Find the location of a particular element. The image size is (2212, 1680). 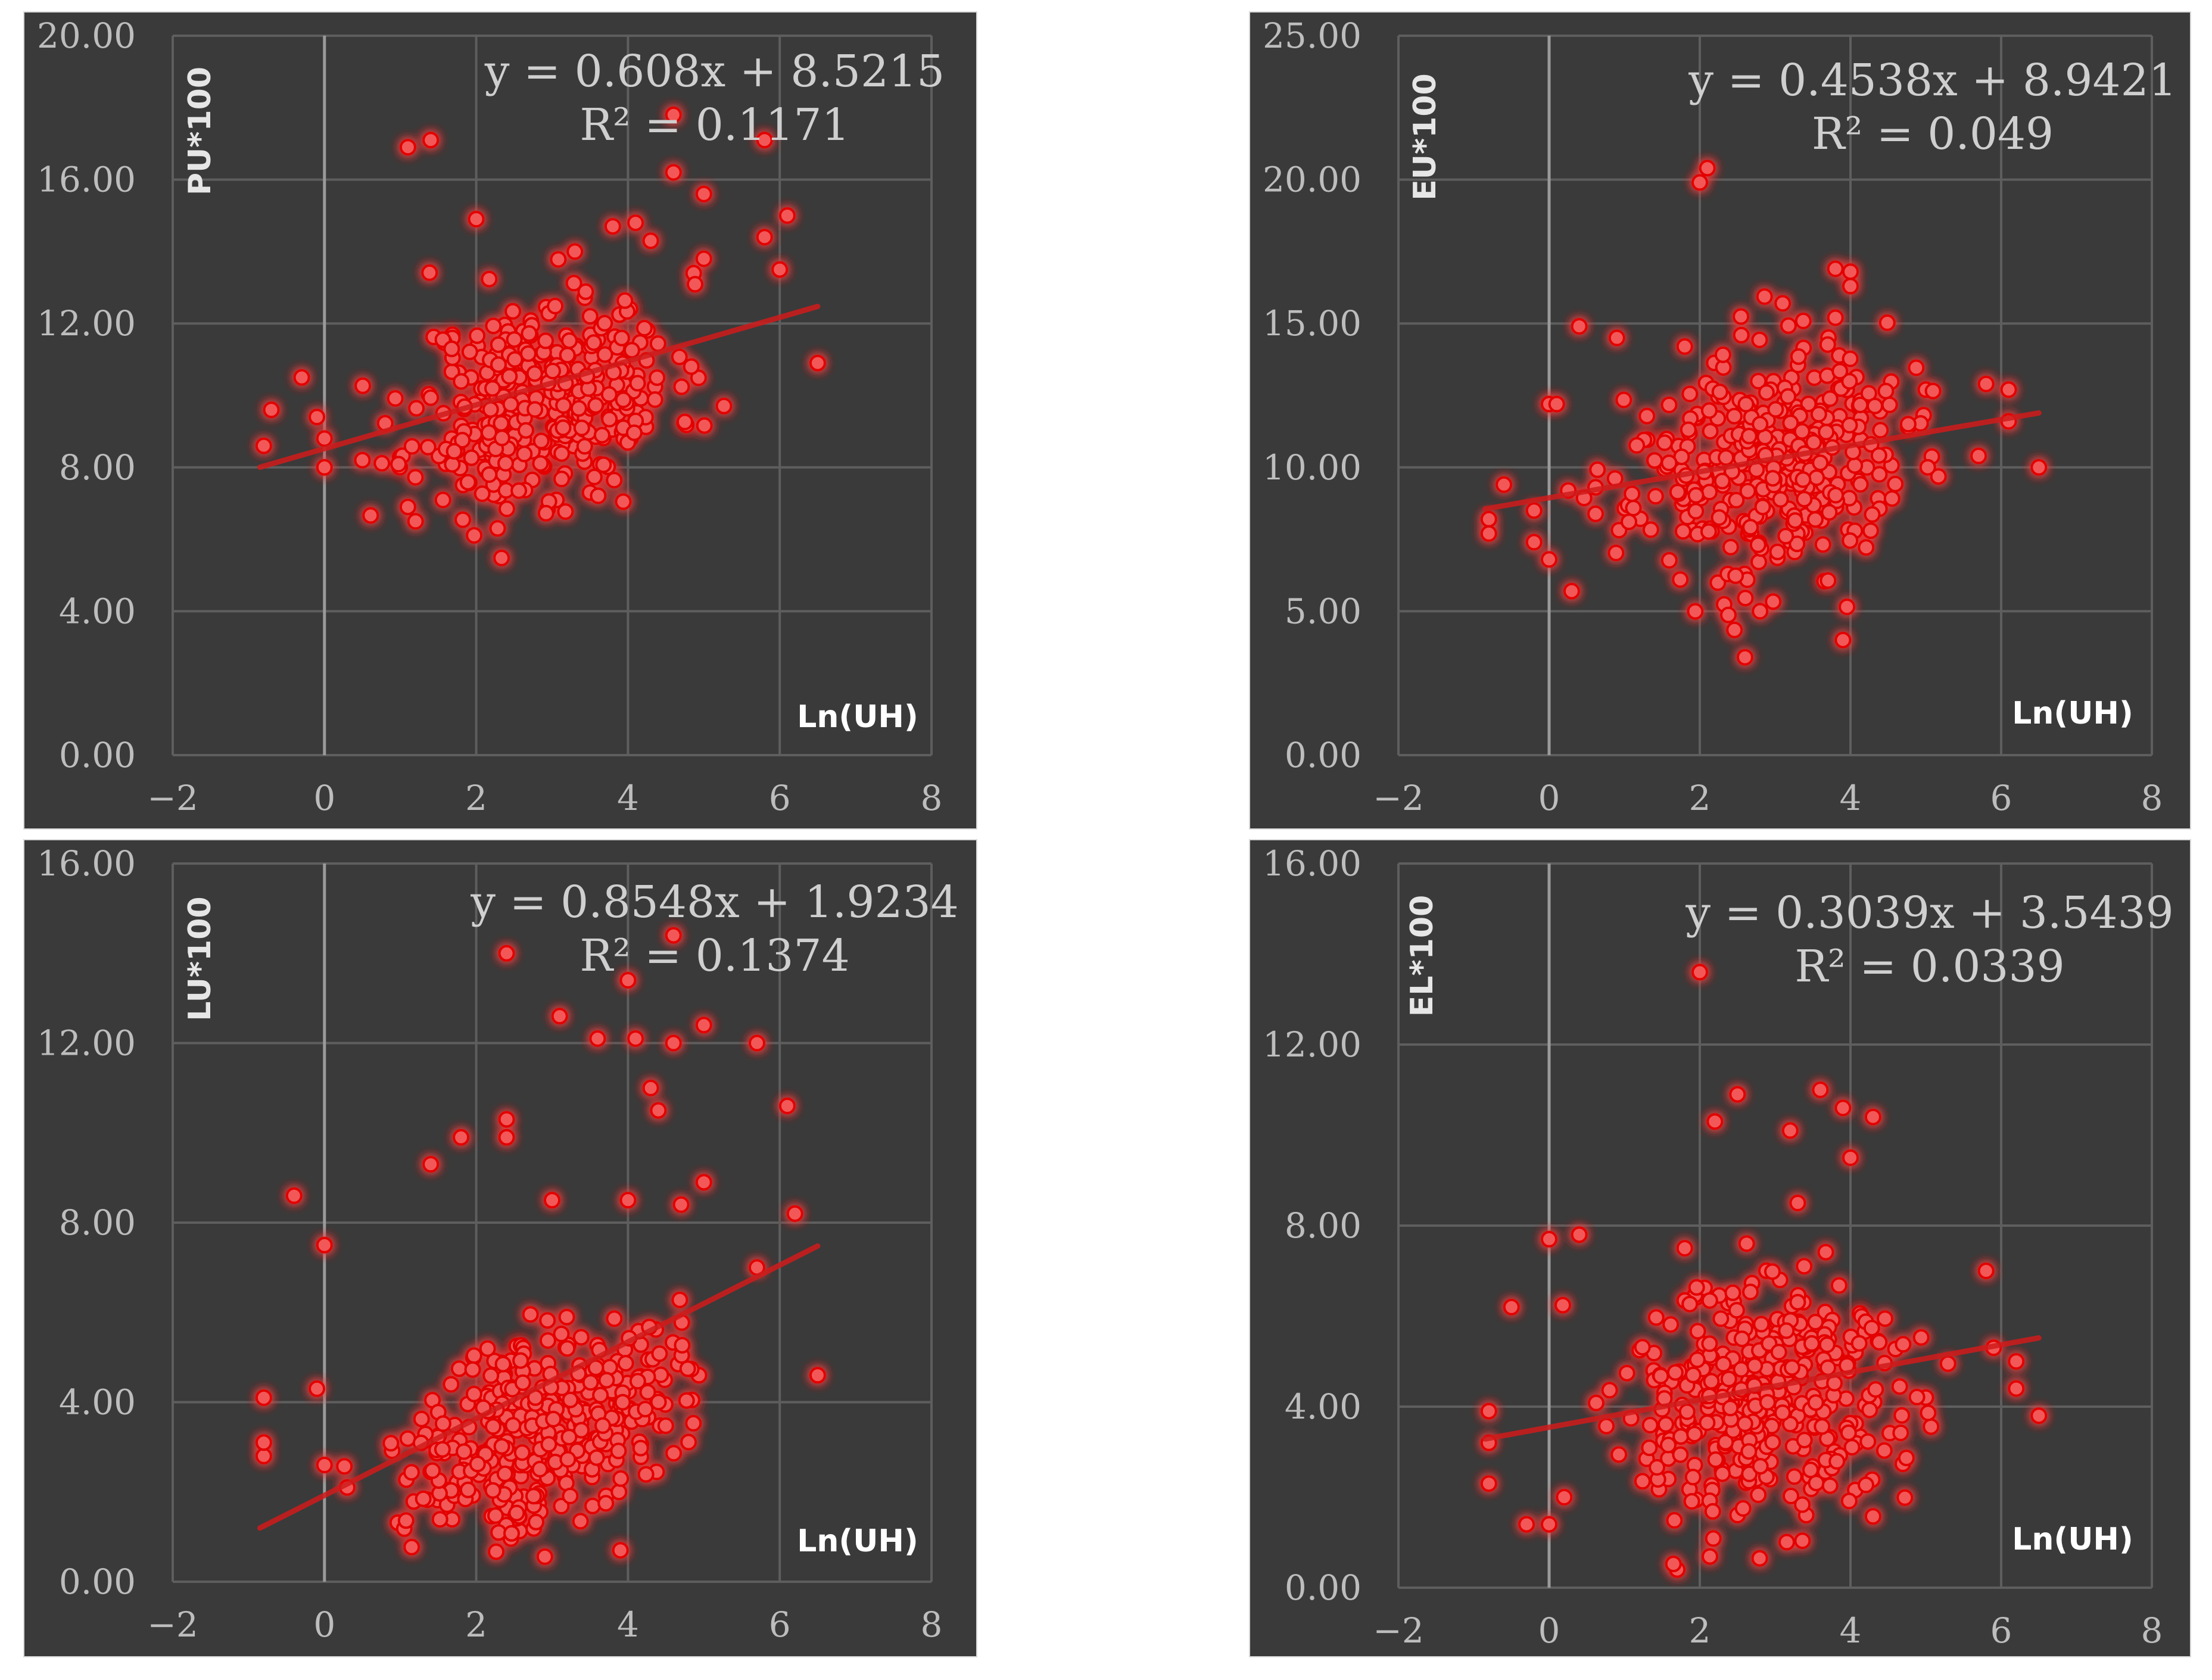

x-tick-label: 4 is located at coordinates (1851, 1630).